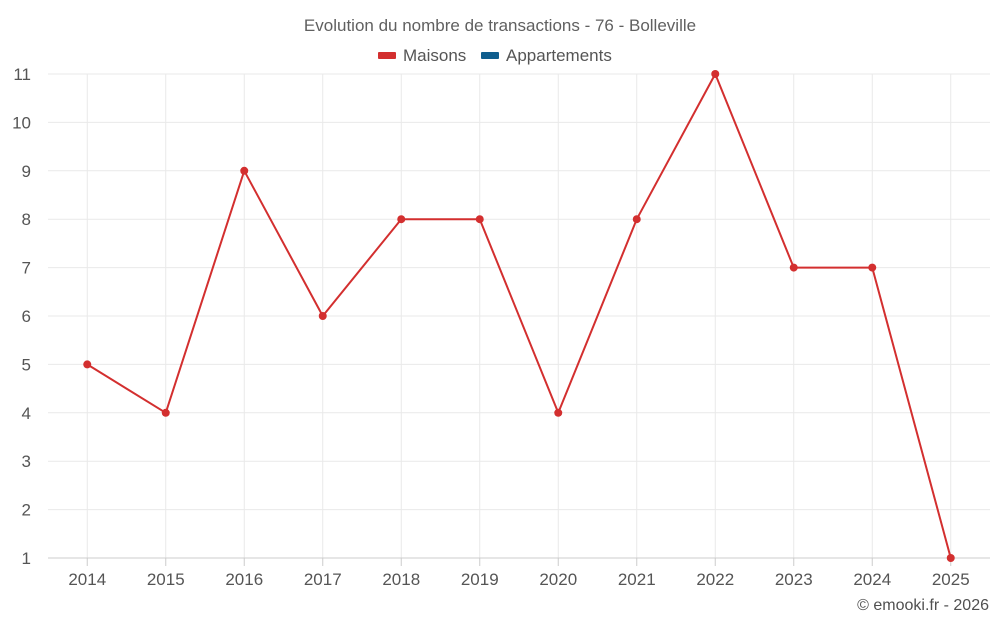  I want to click on legend-item-maisons: Maisons, so click(422, 55).